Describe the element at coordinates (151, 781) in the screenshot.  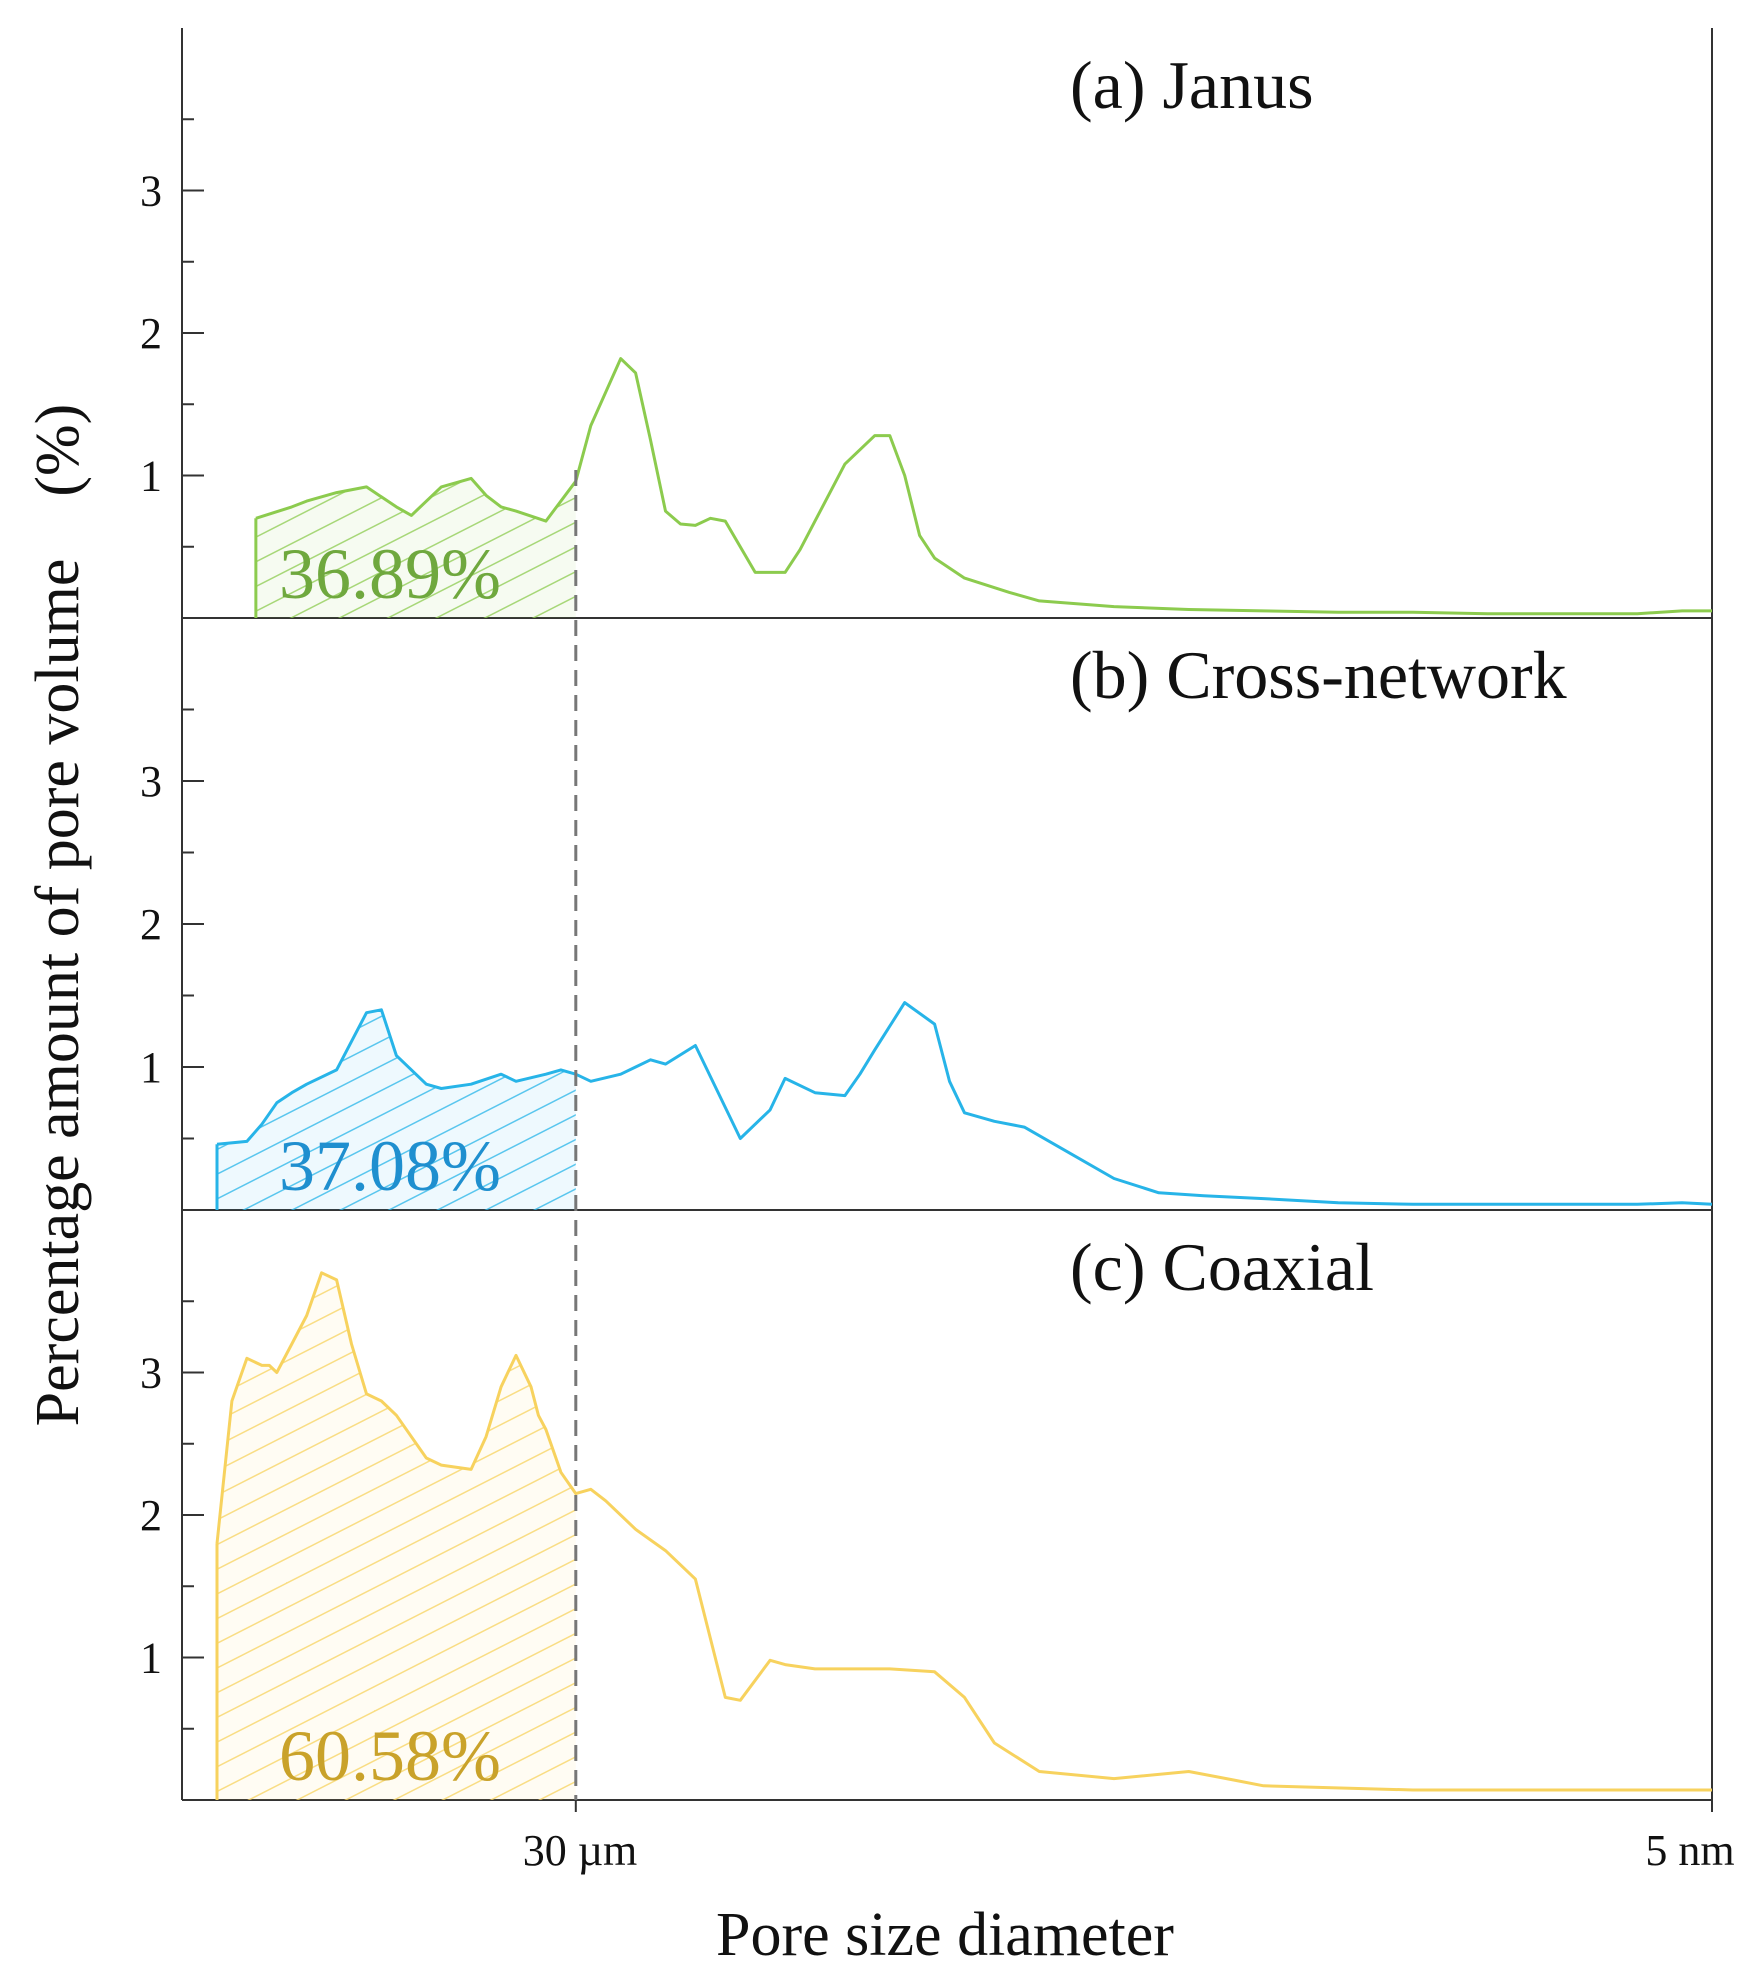
I see `y-tick-label-cross-network: 3` at that location.